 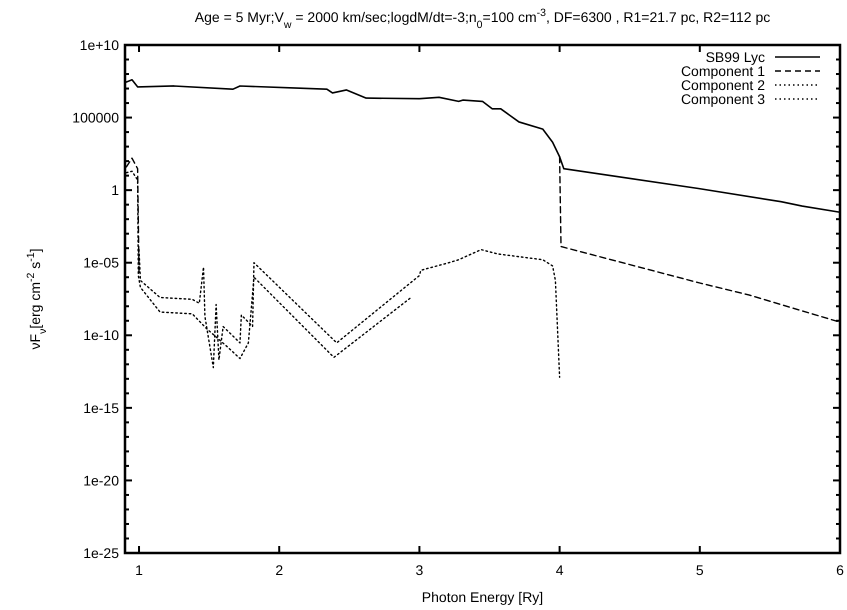 What do you see at coordinates (101, 480) in the screenshot?
I see `y-tick-label: 1e-20` at bounding box center [101, 480].